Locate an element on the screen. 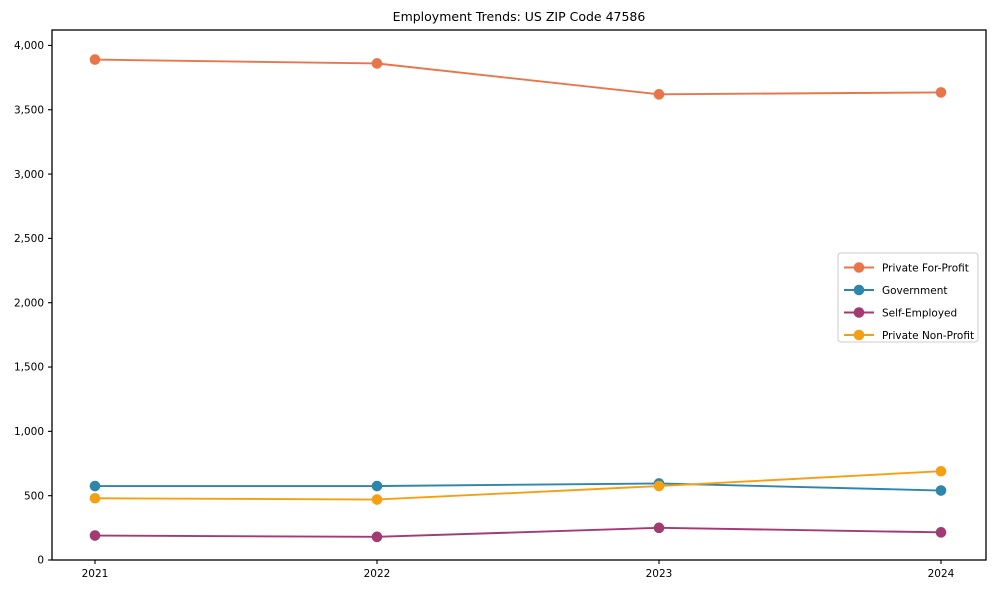 The image size is (1000, 600). y-tick-label: 4,000 is located at coordinates (29, 46).